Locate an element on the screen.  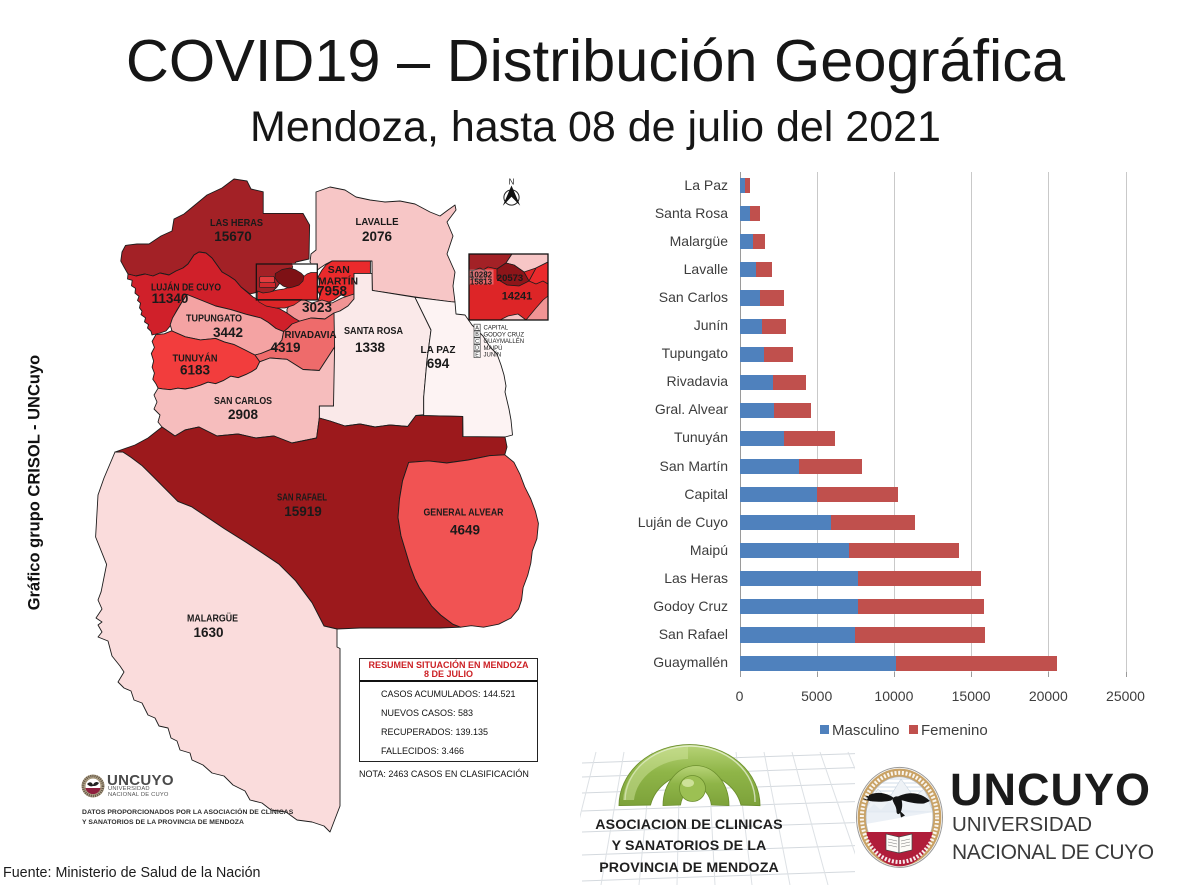
svg-text: SAN CARLOS is located at coordinates (243, 401).